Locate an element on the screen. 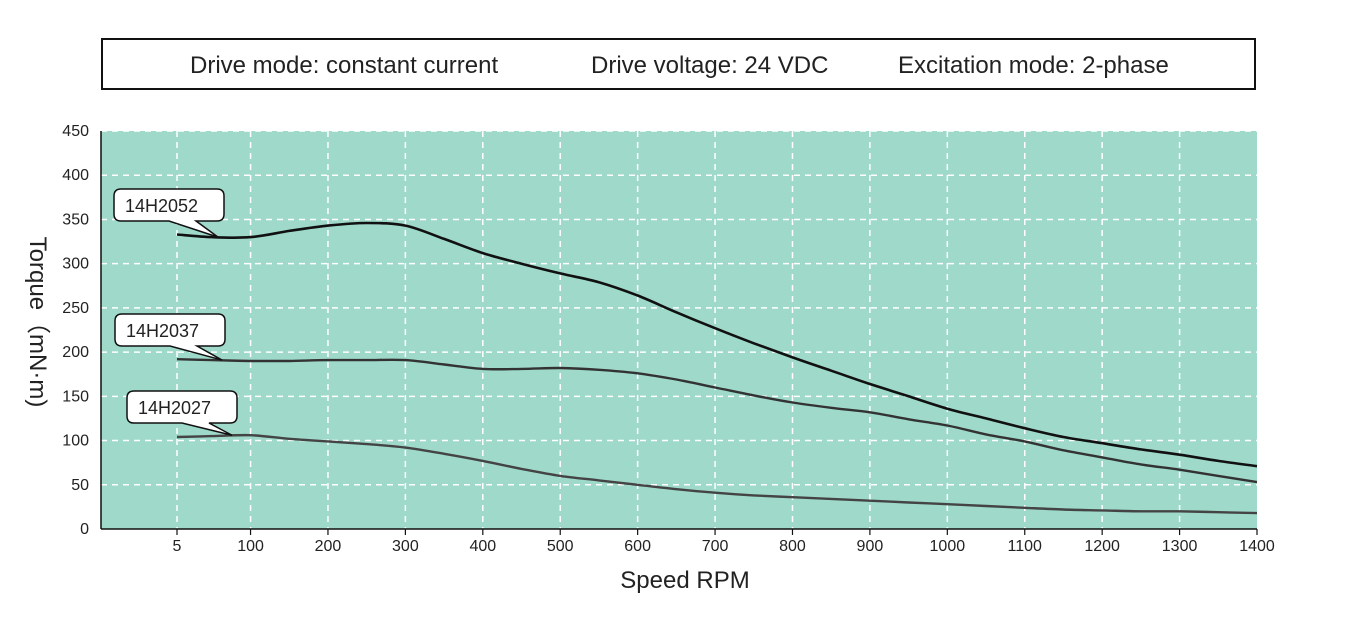 The height and width of the screenshot is (636, 1350). y-tick-label: 250 is located at coordinates (75, 308).